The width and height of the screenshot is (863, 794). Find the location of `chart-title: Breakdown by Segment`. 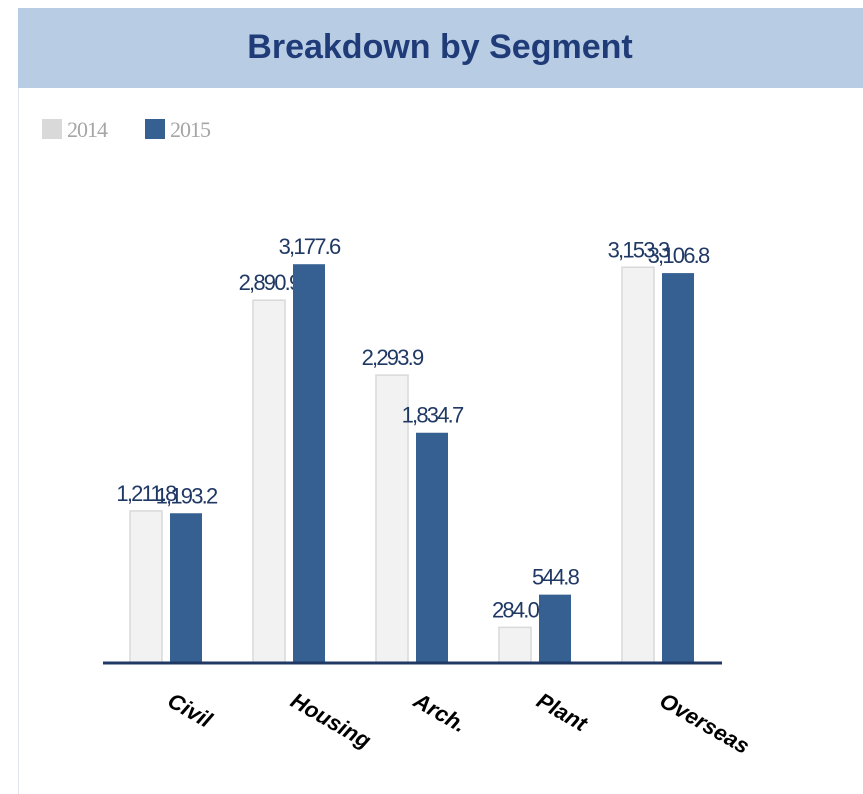

chart-title: Breakdown by Segment is located at coordinates (439, 47).